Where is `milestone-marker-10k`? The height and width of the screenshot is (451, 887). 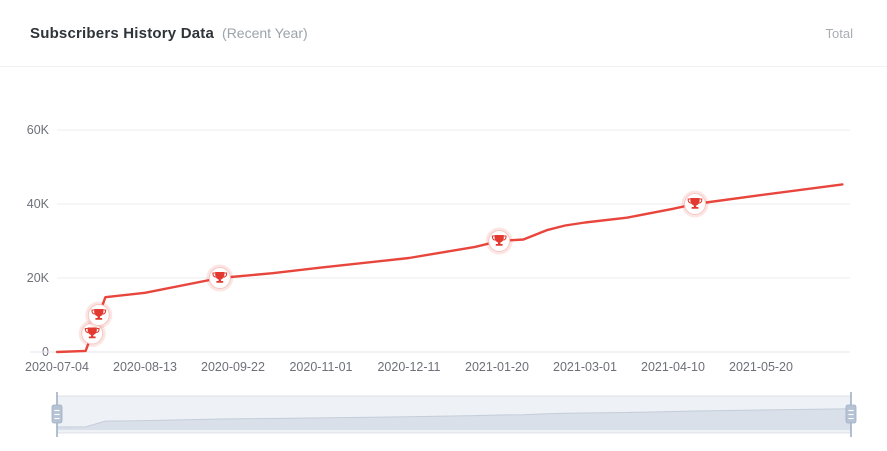
milestone-marker-10k is located at coordinates (99, 315).